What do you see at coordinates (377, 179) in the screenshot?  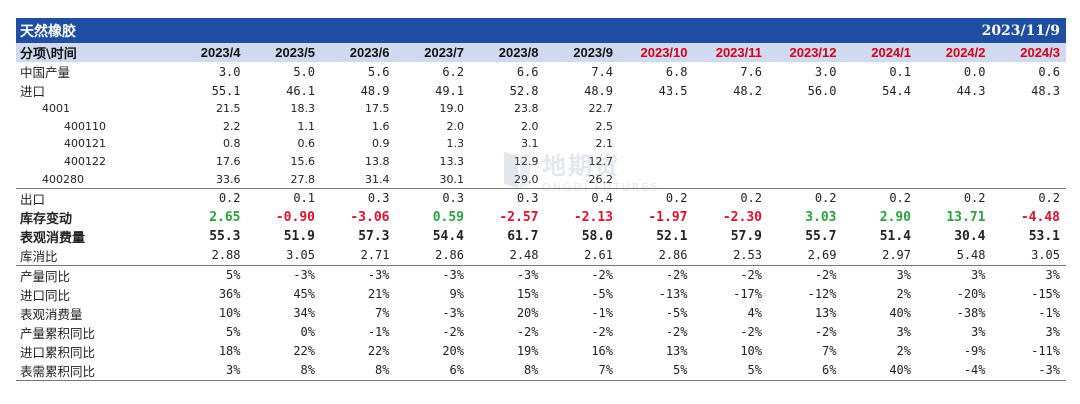 I see `table-cell: 31.4` at bounding box center [377, 179].